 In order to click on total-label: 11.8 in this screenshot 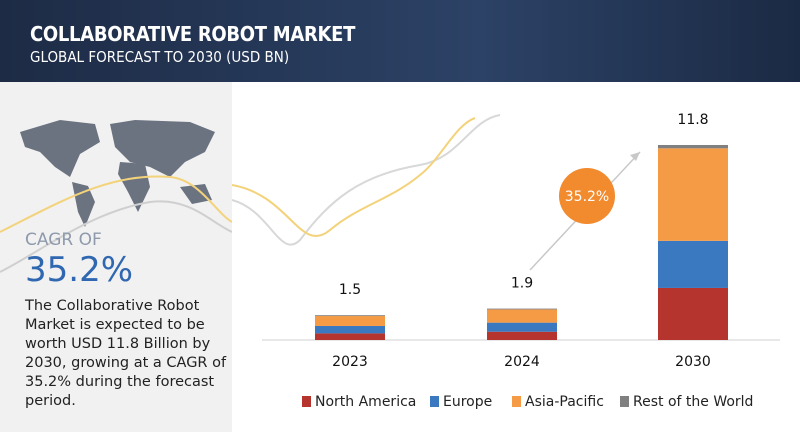, I will do `click(692, 120)`.